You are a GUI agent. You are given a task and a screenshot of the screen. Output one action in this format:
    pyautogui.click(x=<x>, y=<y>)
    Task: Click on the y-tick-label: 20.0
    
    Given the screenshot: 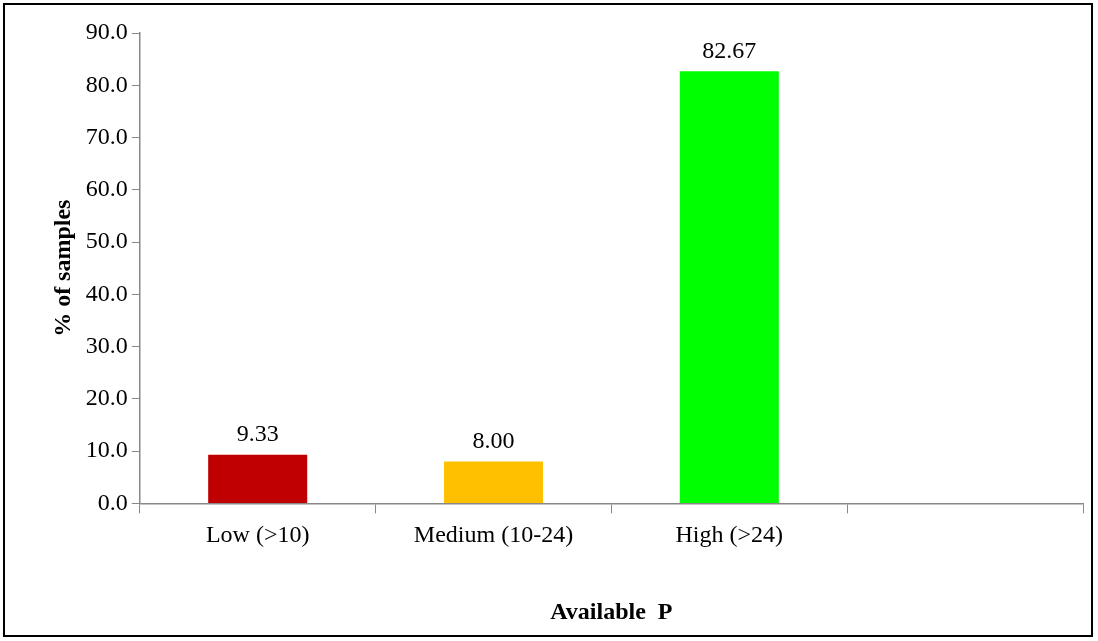 What is the action you would take?
    pyautogui.click(x=106, y=397)
    